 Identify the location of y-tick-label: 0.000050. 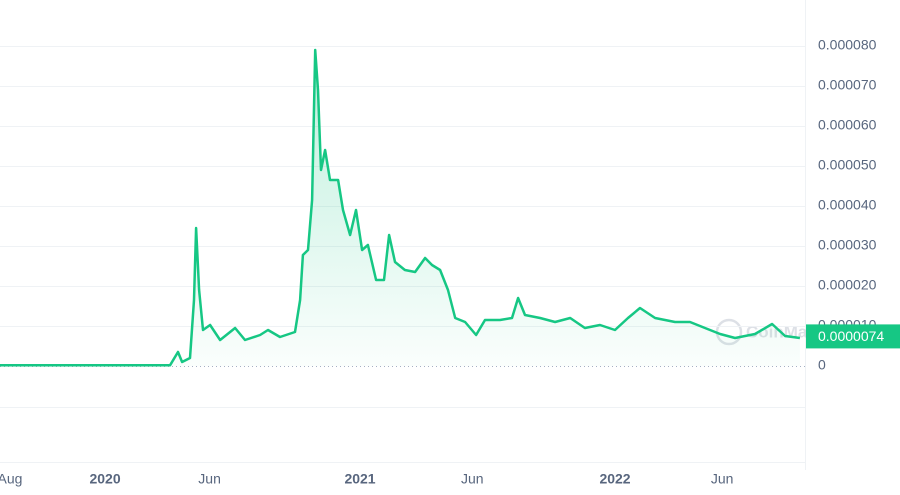
(847, 165).